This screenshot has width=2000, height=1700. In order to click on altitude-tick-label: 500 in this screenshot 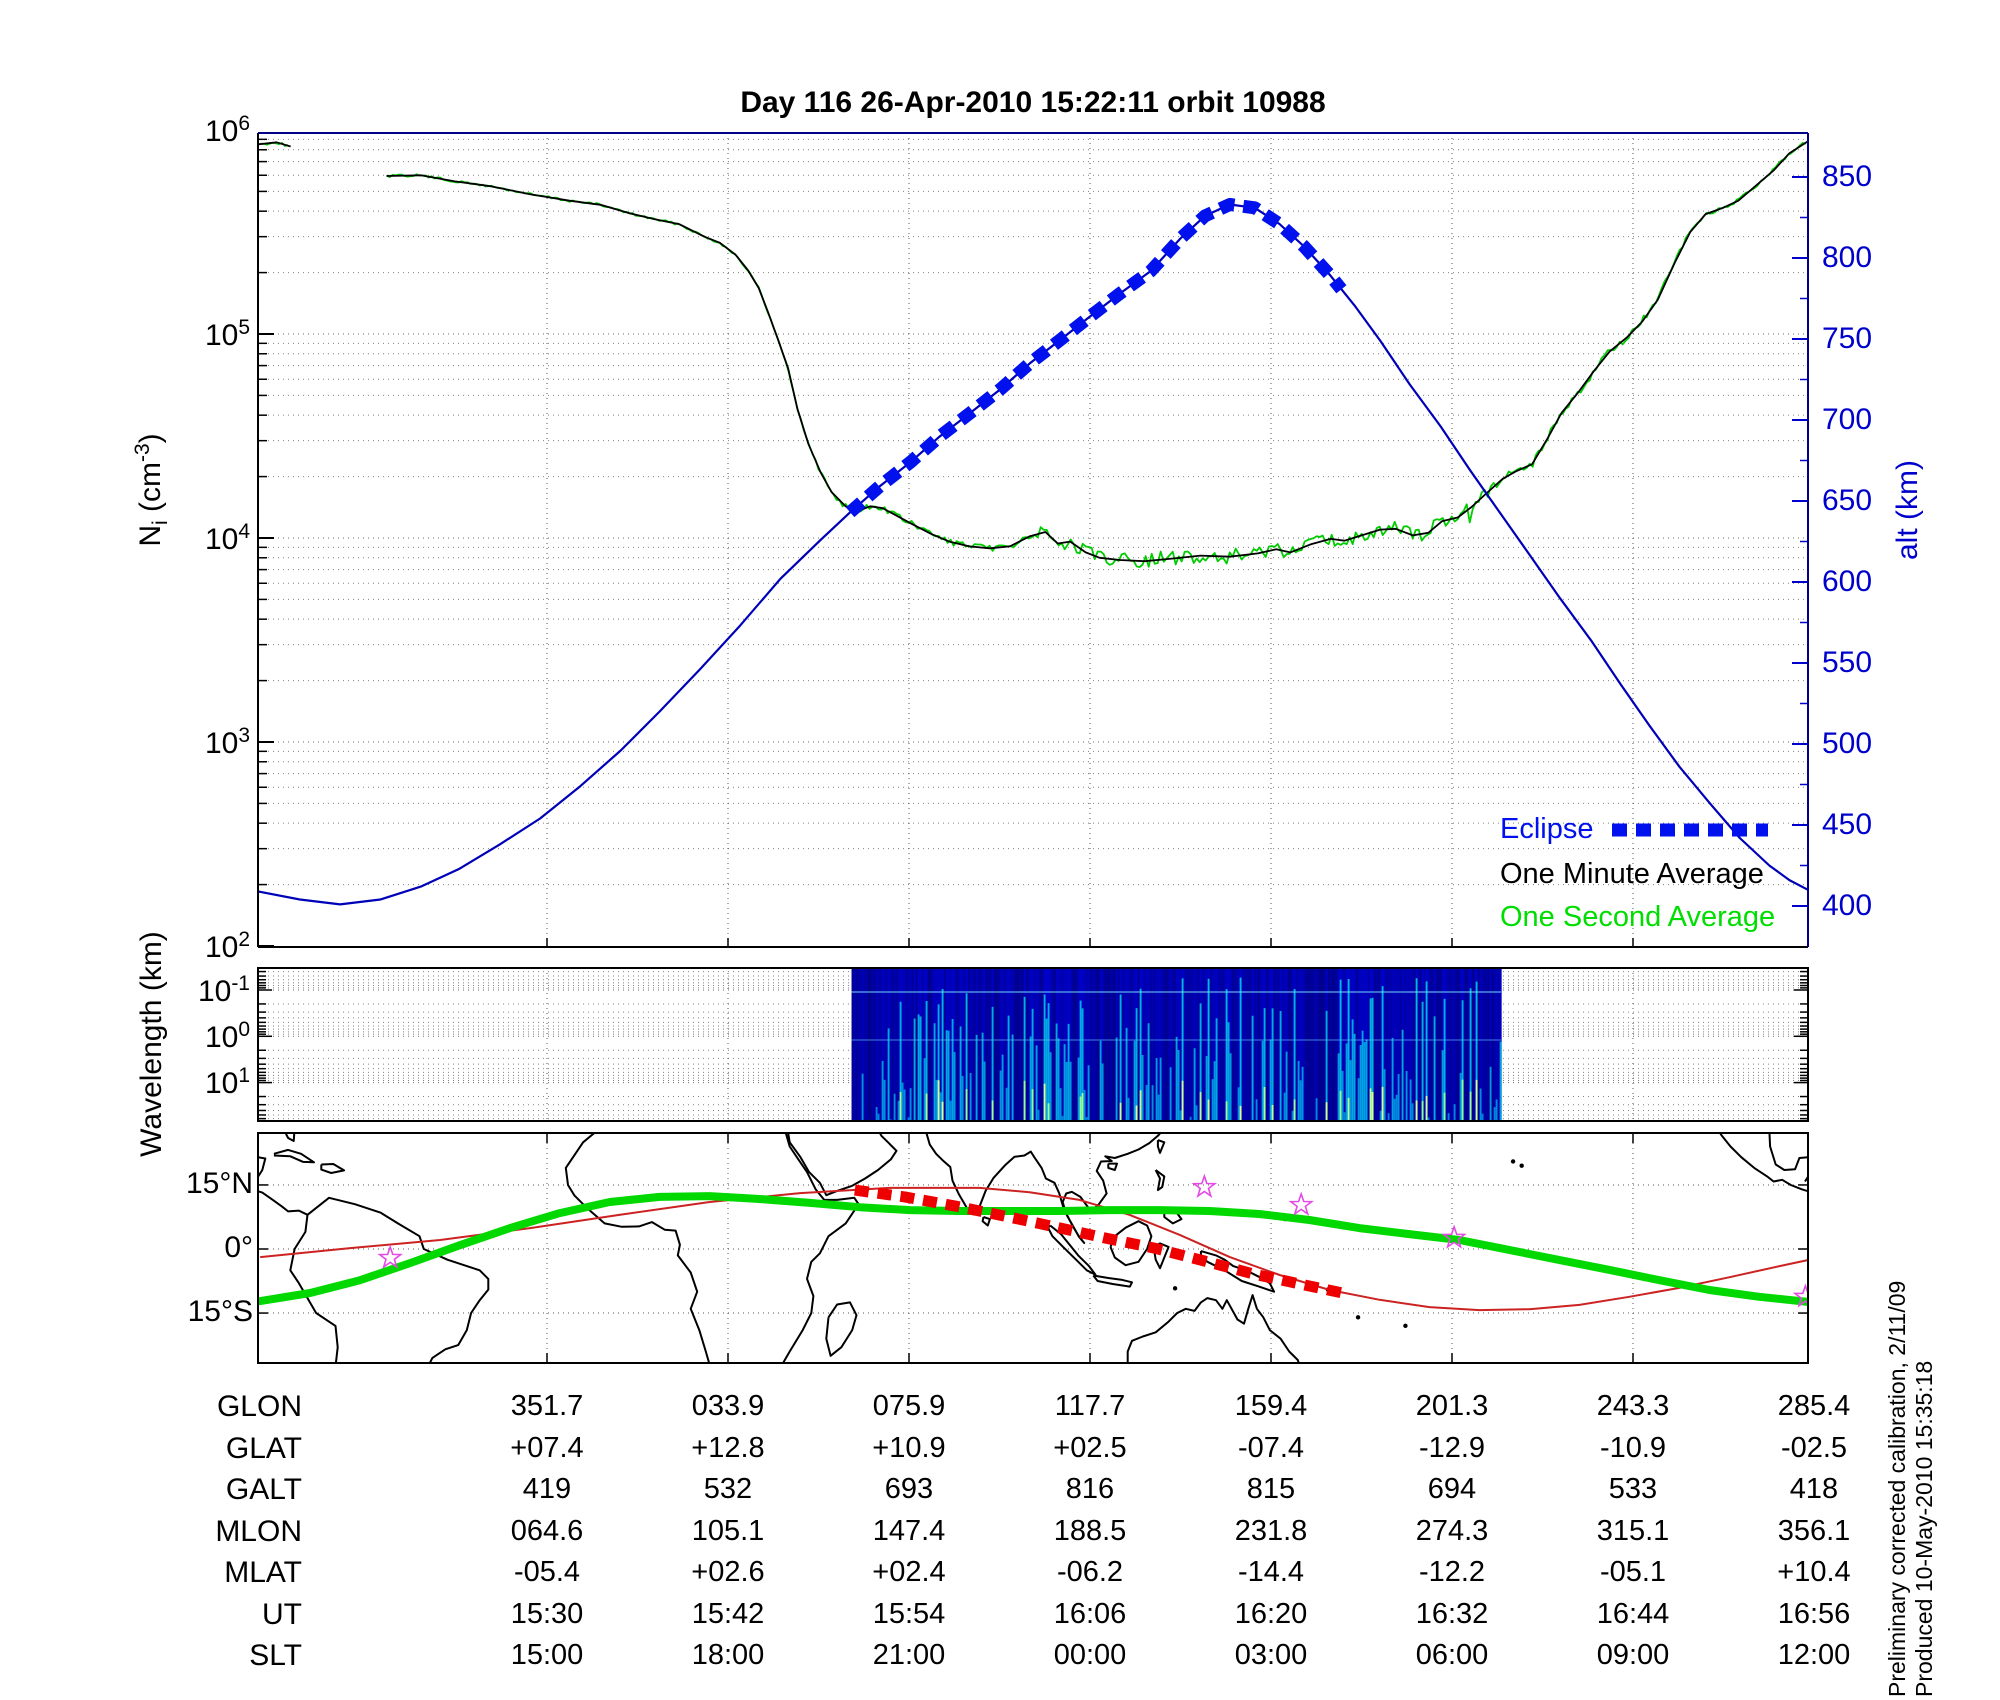, I will do `click(1847, 743)`.